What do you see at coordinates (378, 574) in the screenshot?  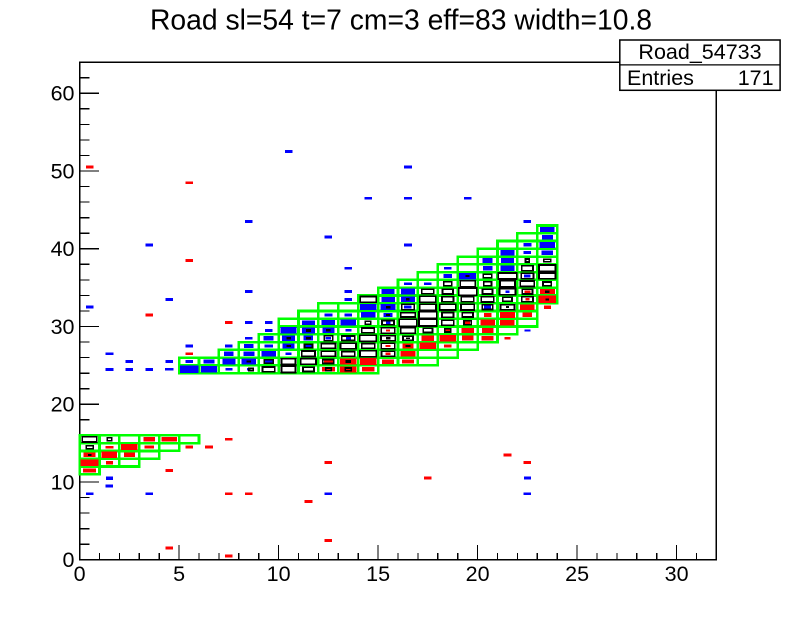 I see `svg-text: 15` at bounding box center [378, 574].